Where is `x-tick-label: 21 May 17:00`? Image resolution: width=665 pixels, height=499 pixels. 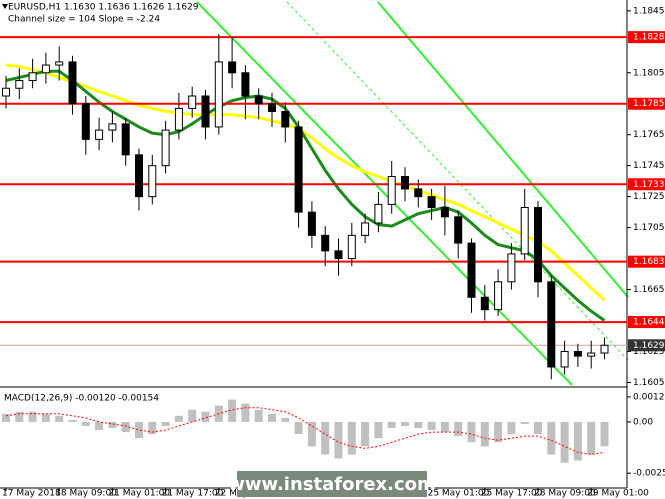
x-tick-label: 21 May 17:00 is located at coordinates (193, 494).